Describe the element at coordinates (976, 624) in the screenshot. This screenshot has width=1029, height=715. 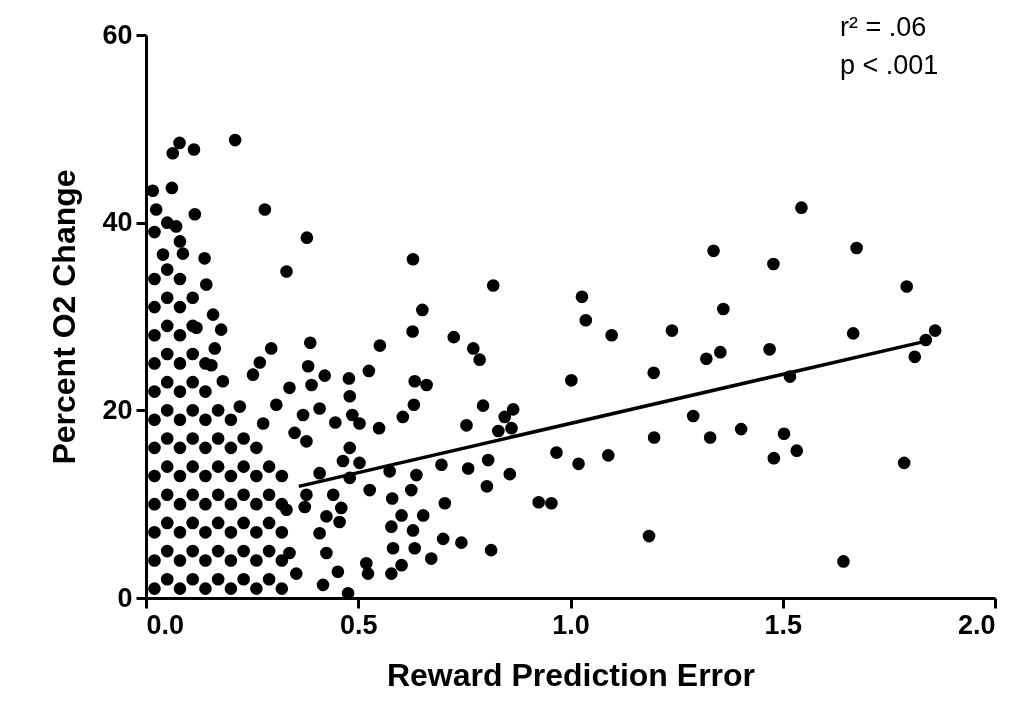
I see `x-tick-label: 2.0` at that location.